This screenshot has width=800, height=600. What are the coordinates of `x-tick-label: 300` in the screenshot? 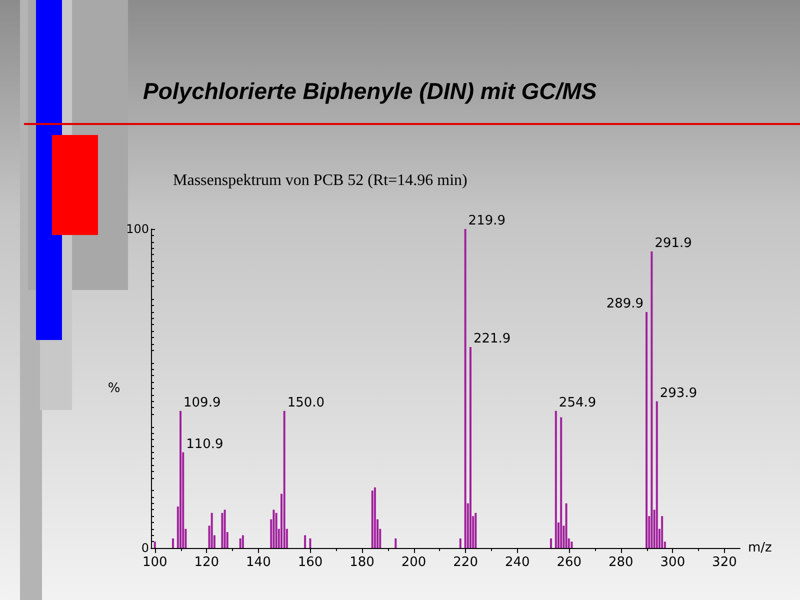 It's located at (673, 562).